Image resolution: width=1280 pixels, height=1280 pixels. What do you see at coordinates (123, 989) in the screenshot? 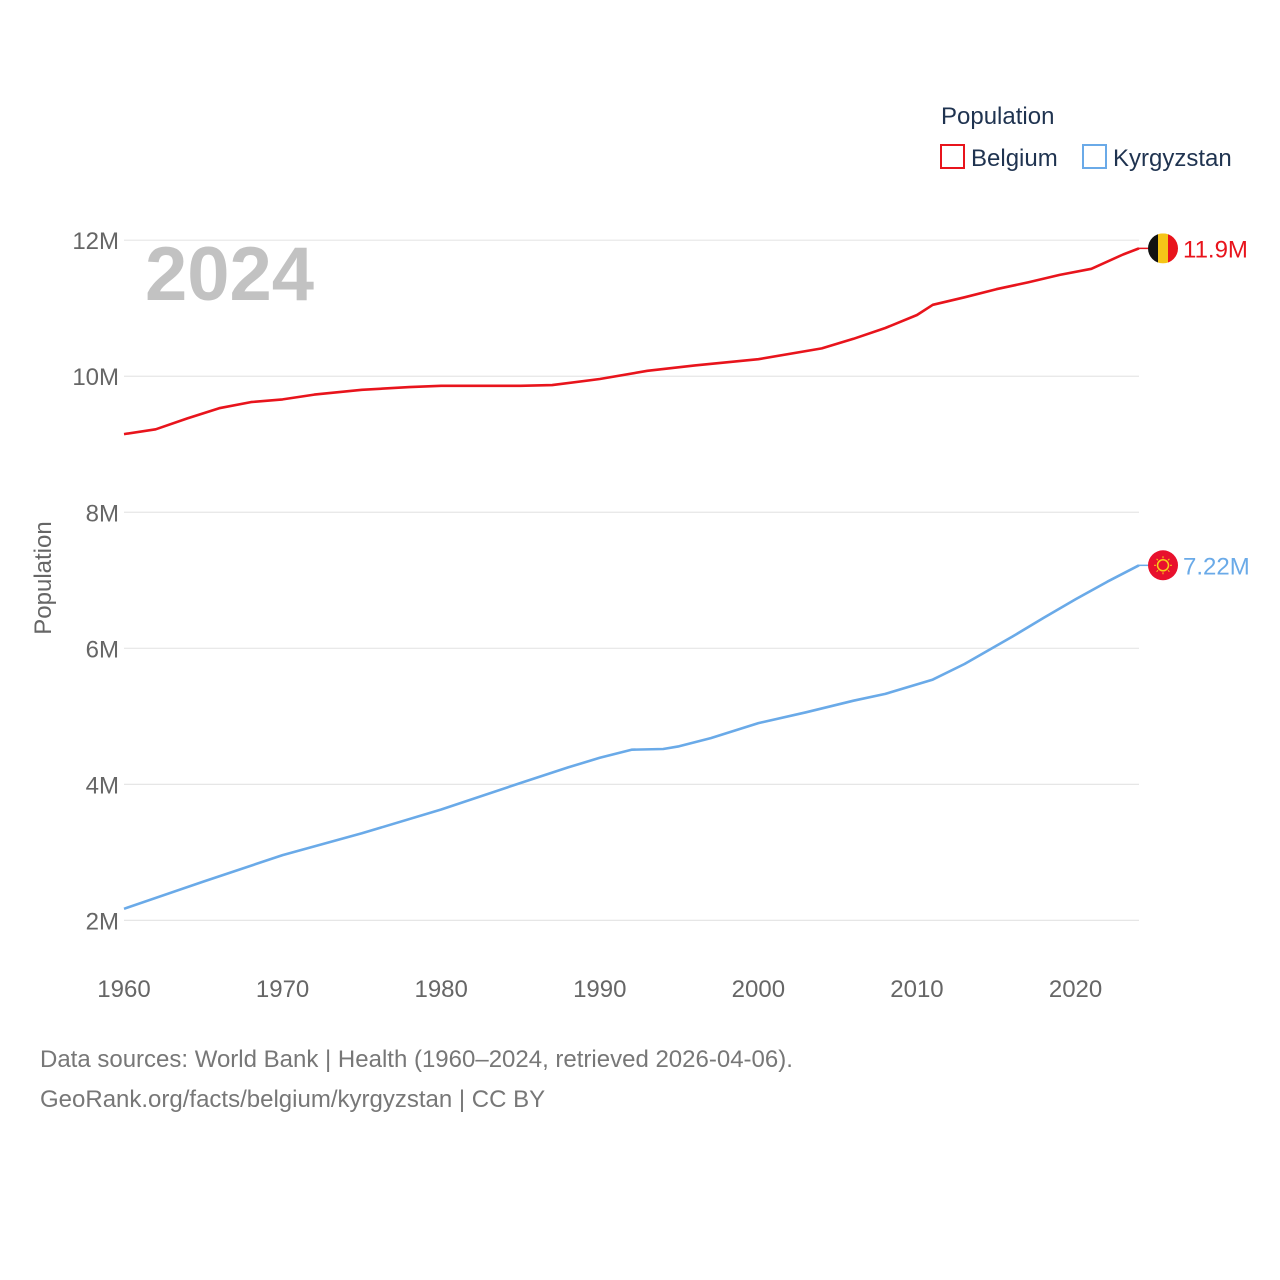
I see `x-tick-label: 1960` at bounding box center [123, 989].